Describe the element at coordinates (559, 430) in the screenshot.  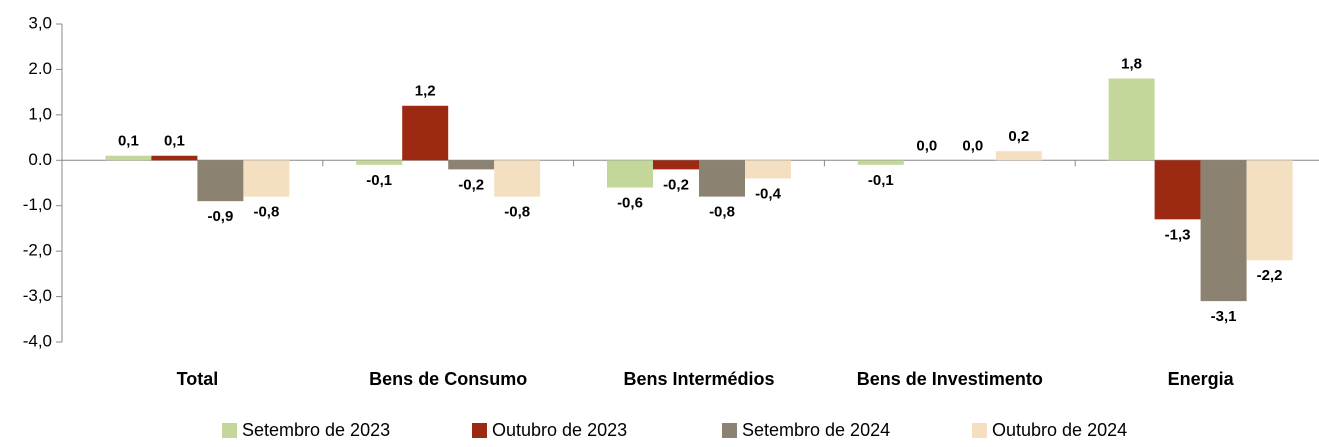
I see `legend-label: Outubro de 2023` at that location.